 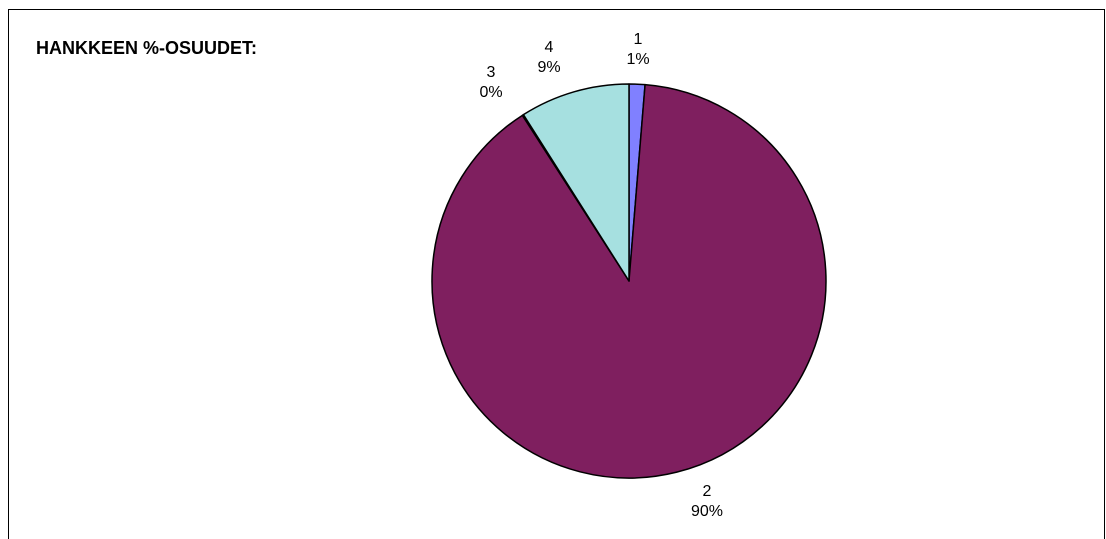 What do you see at coordinates (490, 92) in the screenshot?
I see `slice-label-percent-3: 0%` at bounding box center [490, 92].